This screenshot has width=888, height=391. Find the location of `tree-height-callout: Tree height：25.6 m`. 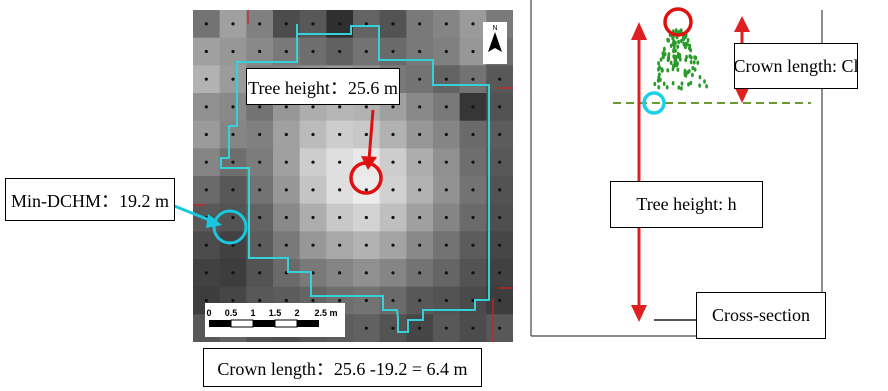

tree-height-callout: Tree height：25.6 m is located at coordinates (323, 86).